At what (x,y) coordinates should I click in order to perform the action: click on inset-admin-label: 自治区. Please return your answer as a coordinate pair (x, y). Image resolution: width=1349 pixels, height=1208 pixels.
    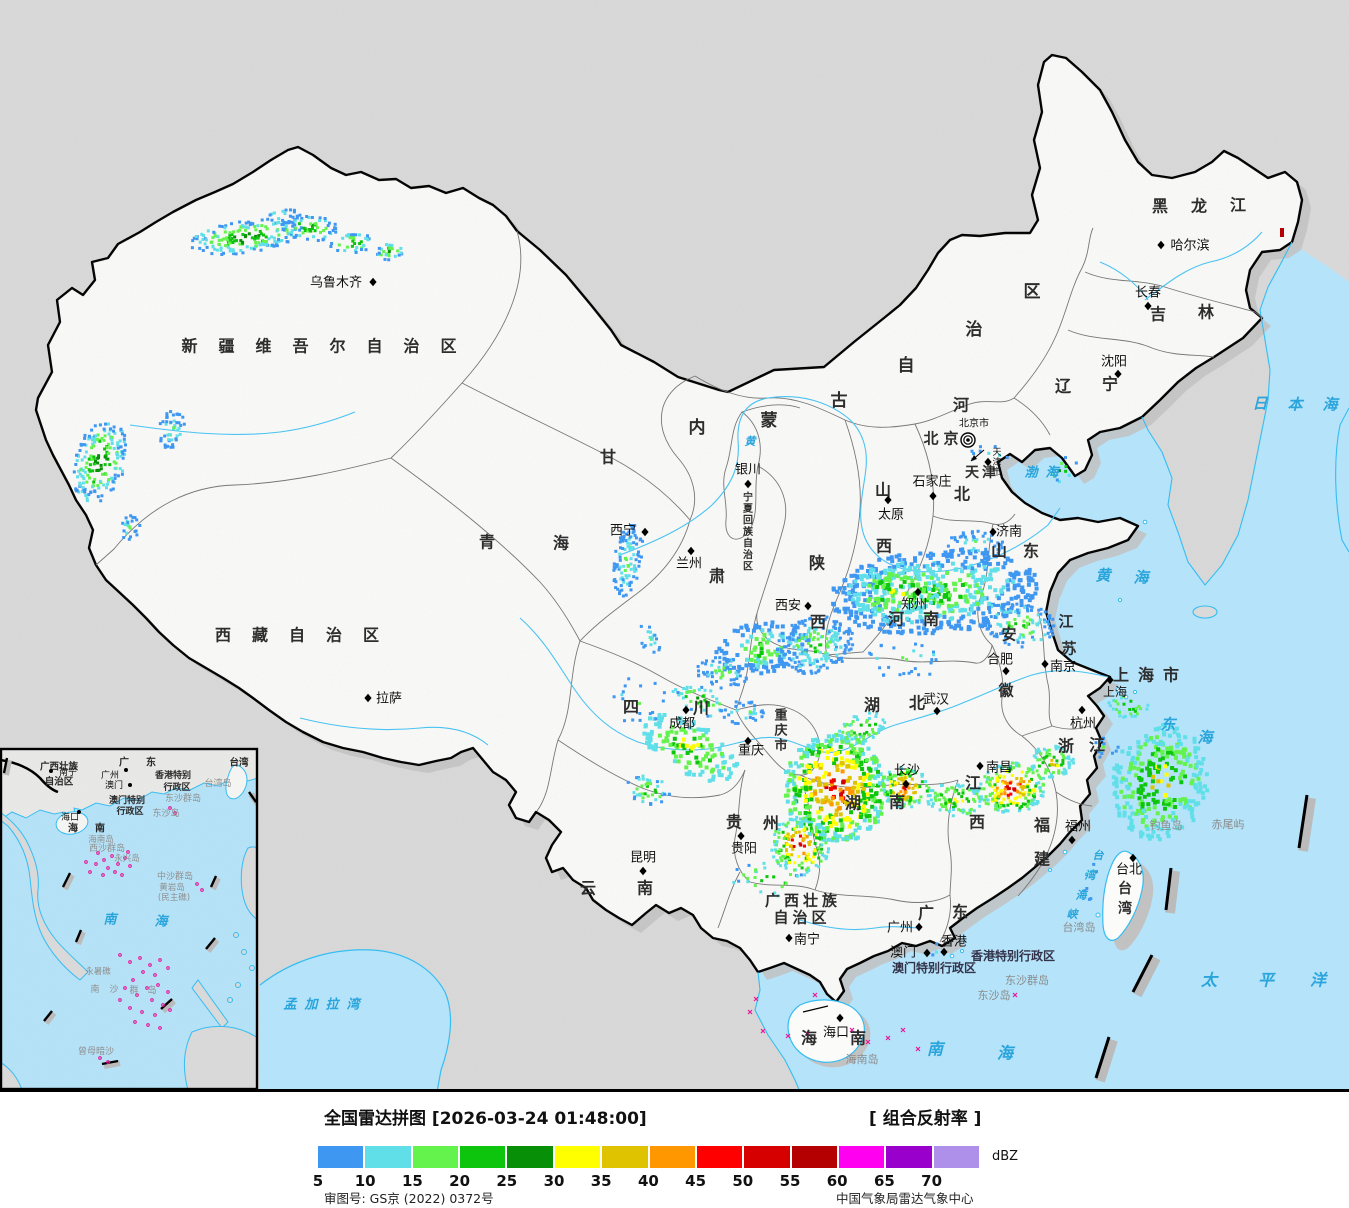
    Looking at the image, I should click on (59, 781).